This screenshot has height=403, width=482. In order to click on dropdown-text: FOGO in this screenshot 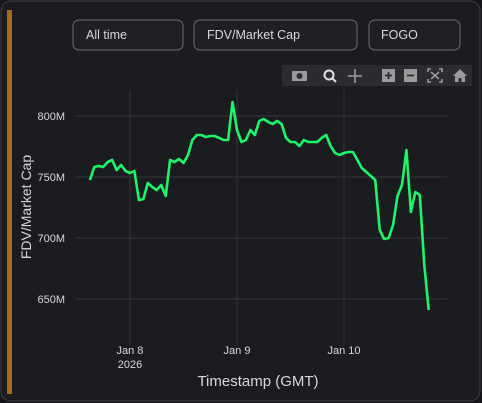, I will do `click(399, 35)`.